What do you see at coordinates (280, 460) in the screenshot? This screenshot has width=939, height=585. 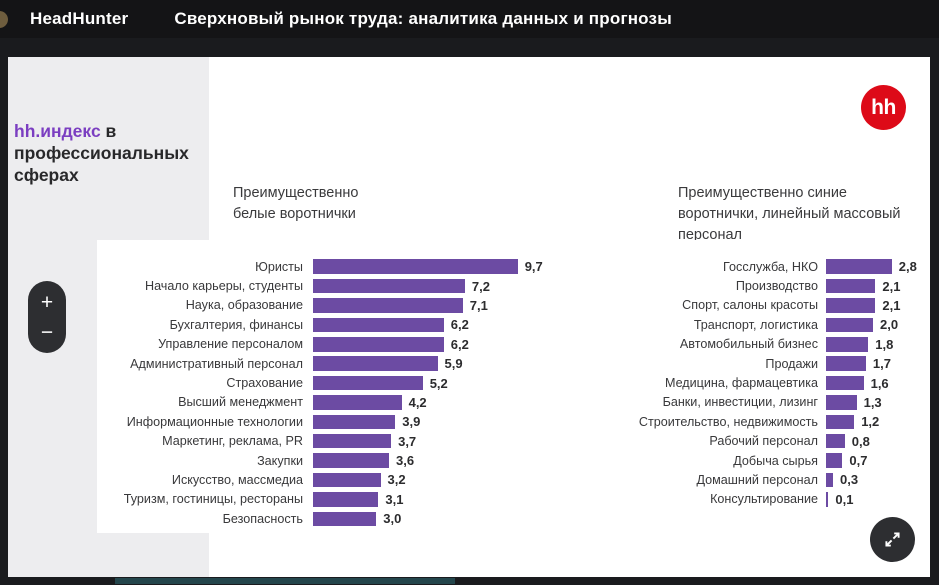 I see `category-label: Закупки` at bounding box center [280, 460].